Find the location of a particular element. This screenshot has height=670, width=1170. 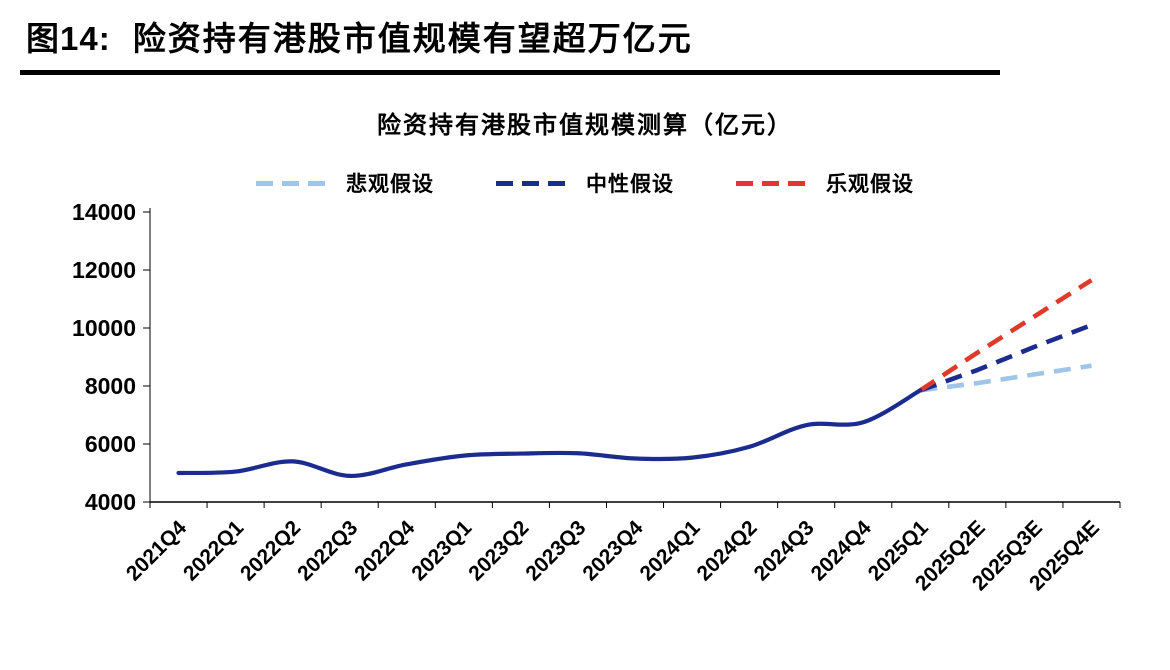

x-tick-label: 2022Q1 is located at coordinates (213, 550).